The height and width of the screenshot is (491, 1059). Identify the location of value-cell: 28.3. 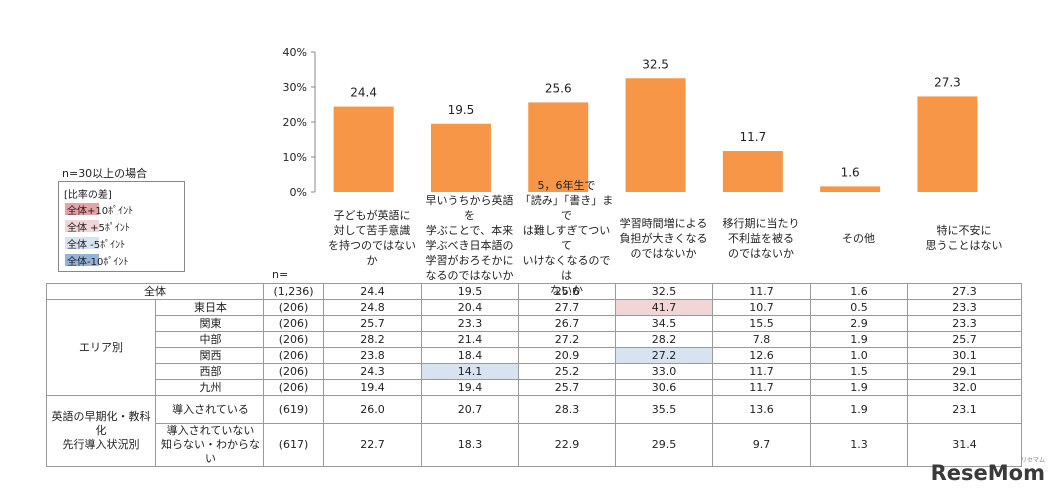
(567, 409).